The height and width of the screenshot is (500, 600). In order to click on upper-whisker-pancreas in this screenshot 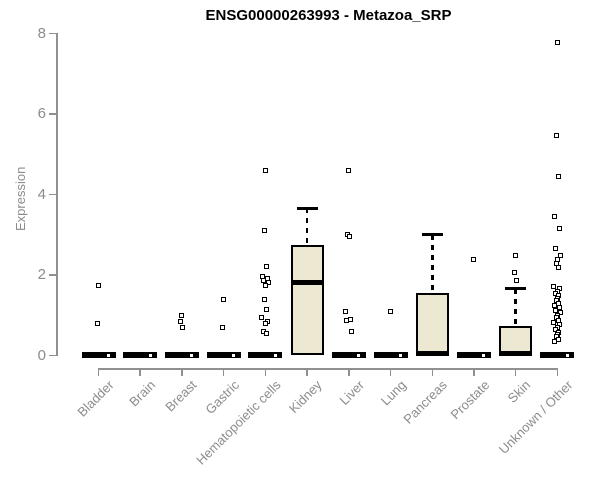, I will do `click(432, 264)`.